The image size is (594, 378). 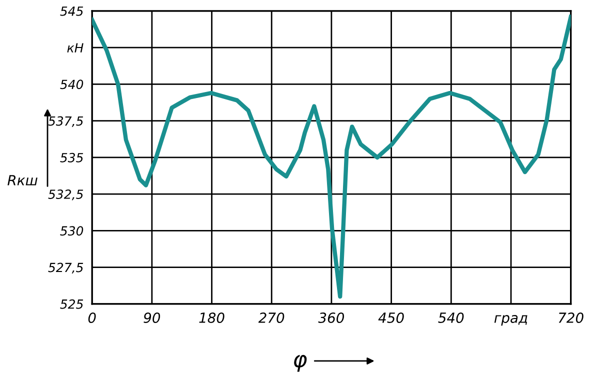 What do you see at coordinates (391, 317) in the screenshot?
I see `x-tick-label: 450` at bounding box center [391, 317].